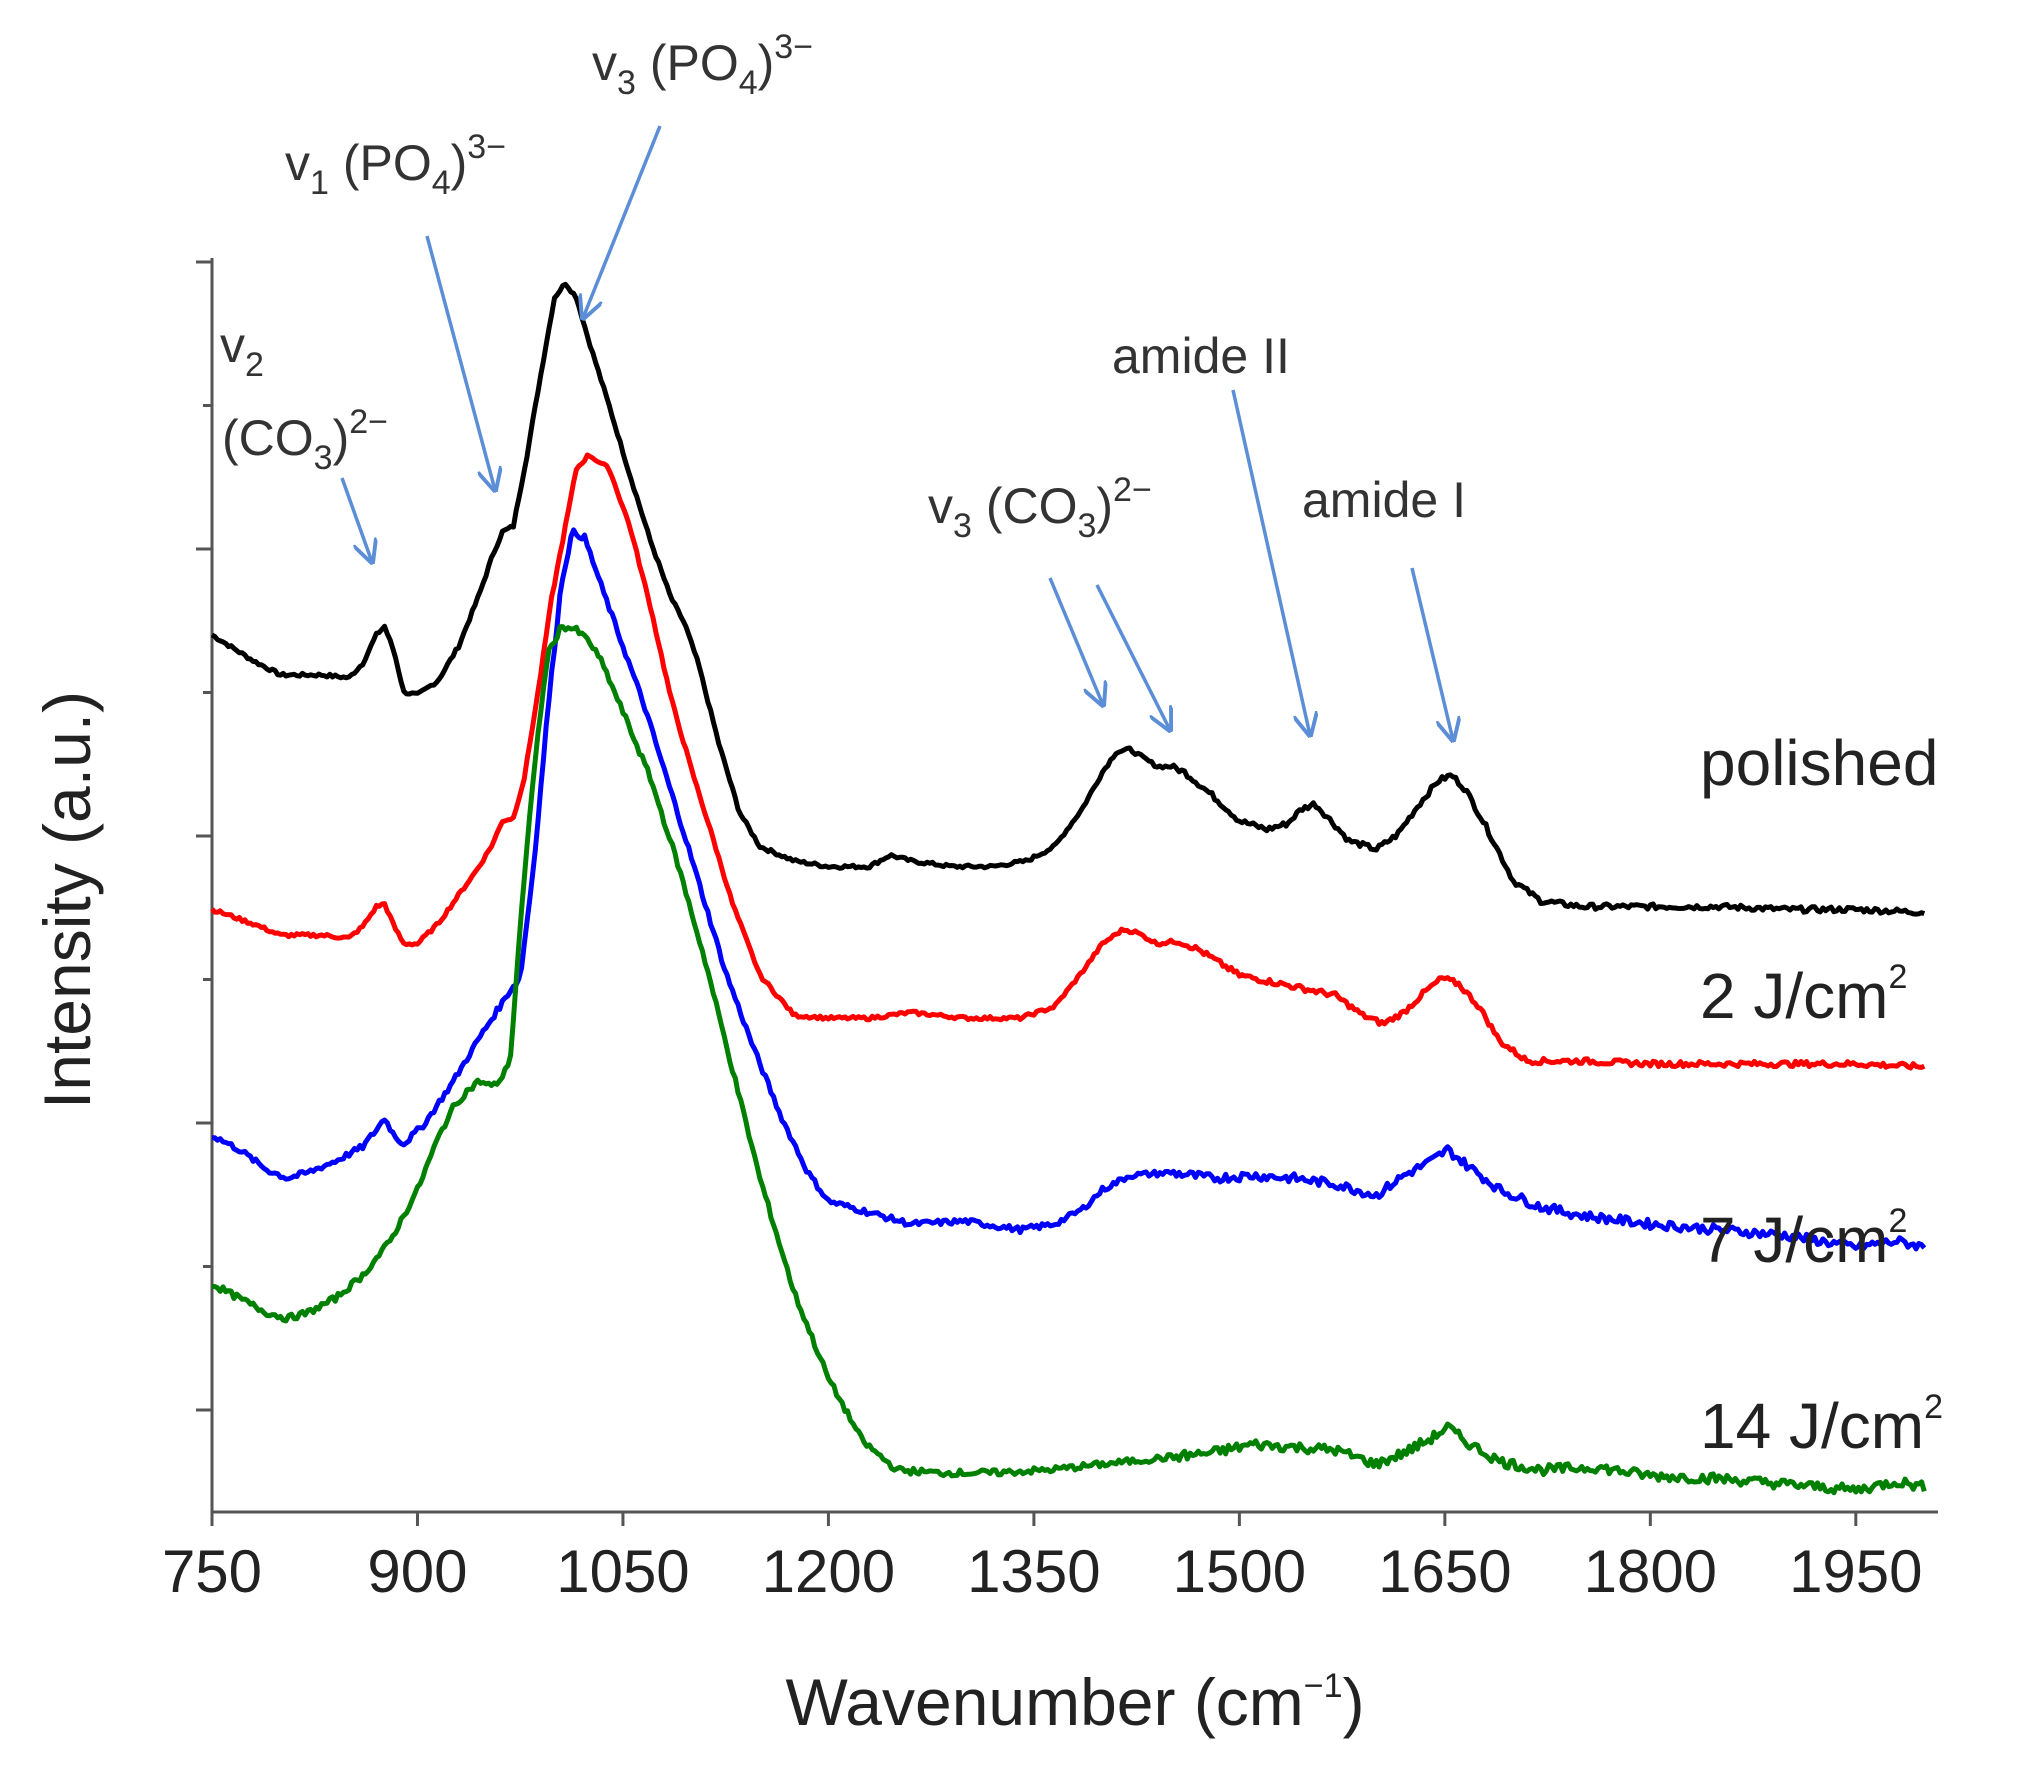  Describe the element at coordinates (702, 65) in the screenshot. I see `peak-label-v3-po4: v3 (PO4)3−` at that location.